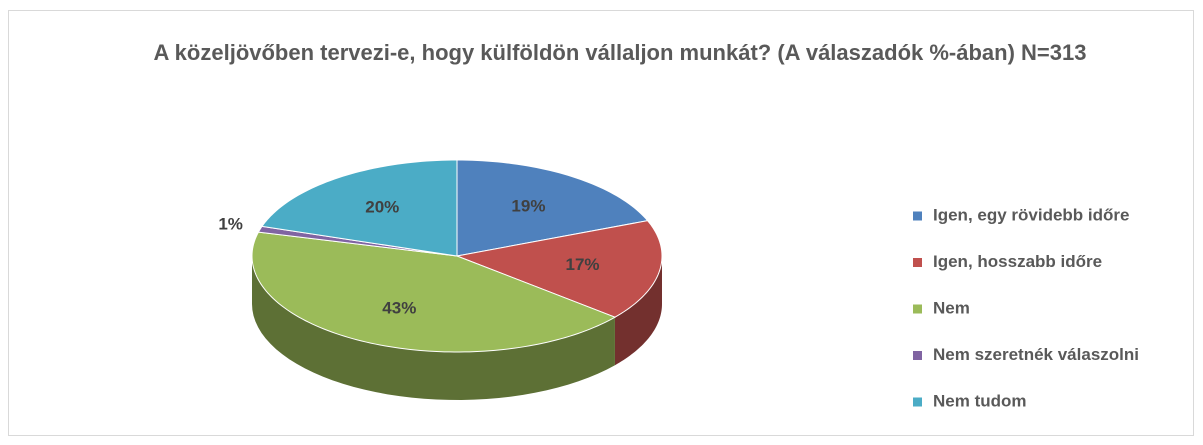 The image size is (1203, 445). Describe the element at coordinates (951, 307) in the screenshot. I see `legend-label: Nem` at that location.